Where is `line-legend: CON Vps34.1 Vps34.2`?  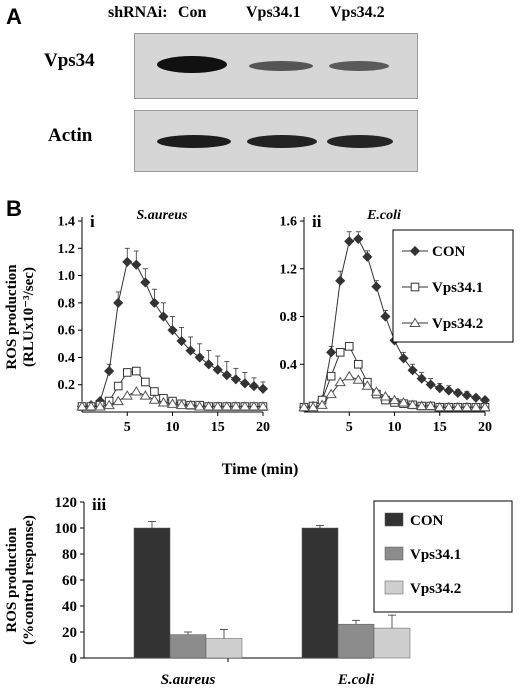
line-legend: CON Vps34.1 Vps34.2 is located at coordinates (453, 286).